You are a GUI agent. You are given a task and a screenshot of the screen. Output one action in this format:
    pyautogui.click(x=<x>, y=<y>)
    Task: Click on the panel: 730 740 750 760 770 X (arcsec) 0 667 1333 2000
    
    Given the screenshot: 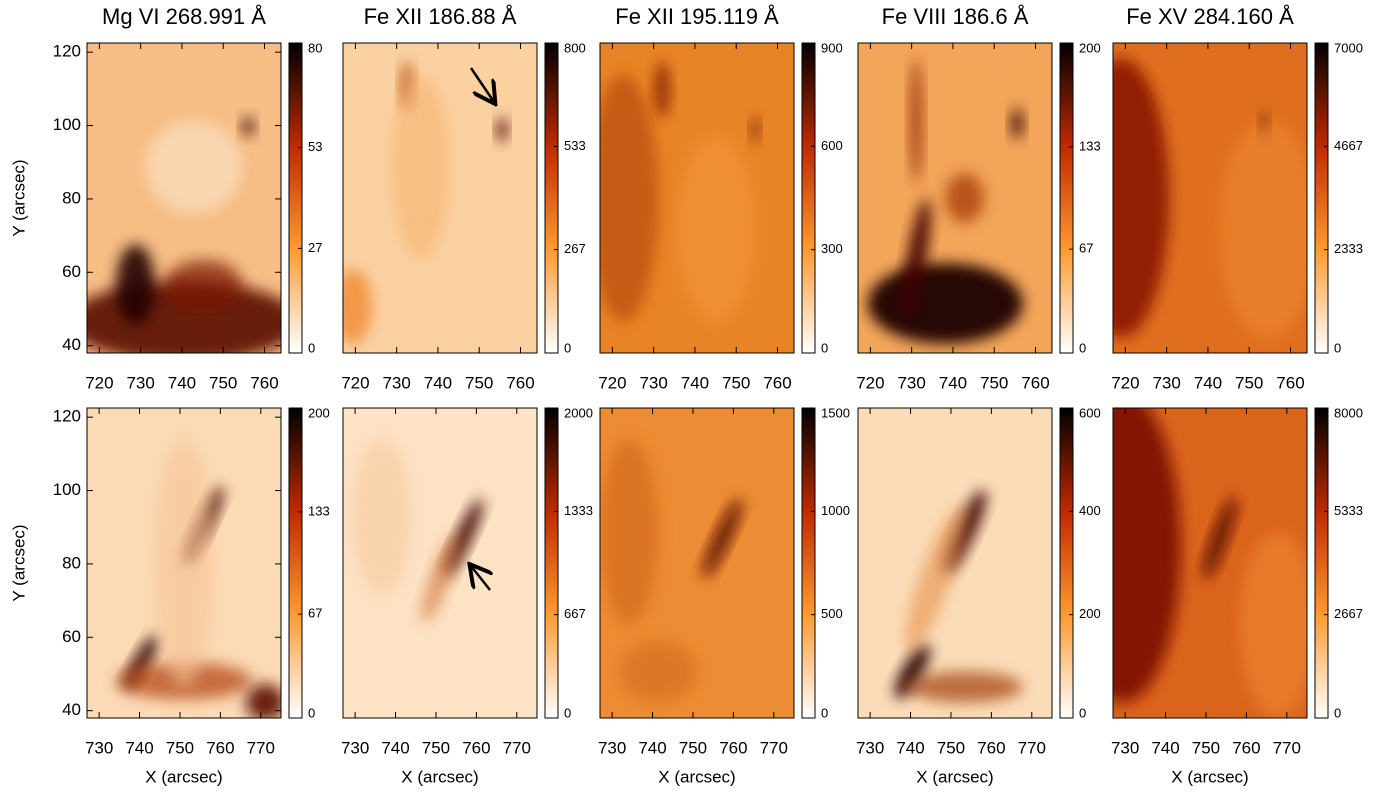 What is the action you would take?
    pyautogui.click(x=467, y=595)
    